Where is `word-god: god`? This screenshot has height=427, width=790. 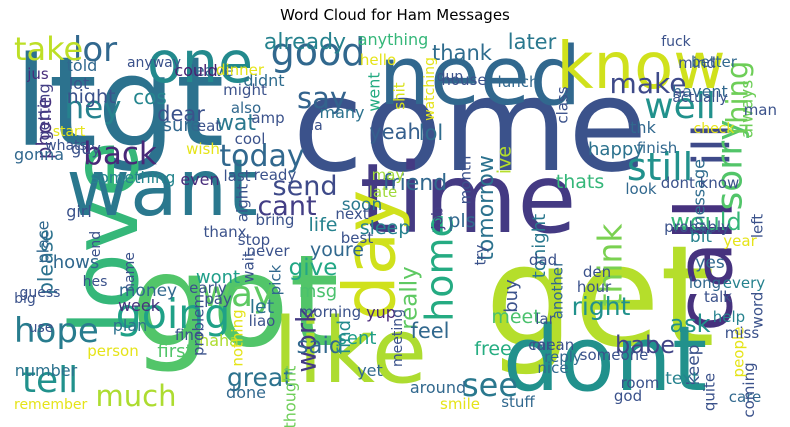 word-god: god is located at coordinates (628, 396).